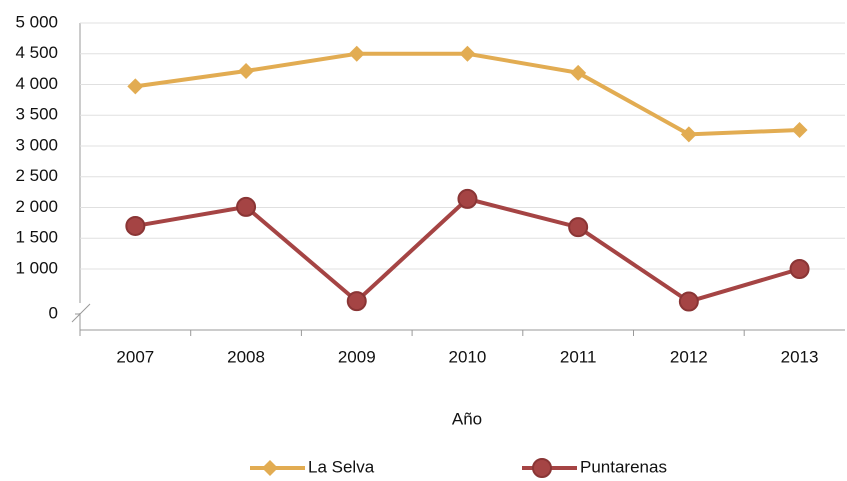  Describe the element at coordinates (689, 356) in the screenshot. I see `x-tick-label: 2012` at that location.